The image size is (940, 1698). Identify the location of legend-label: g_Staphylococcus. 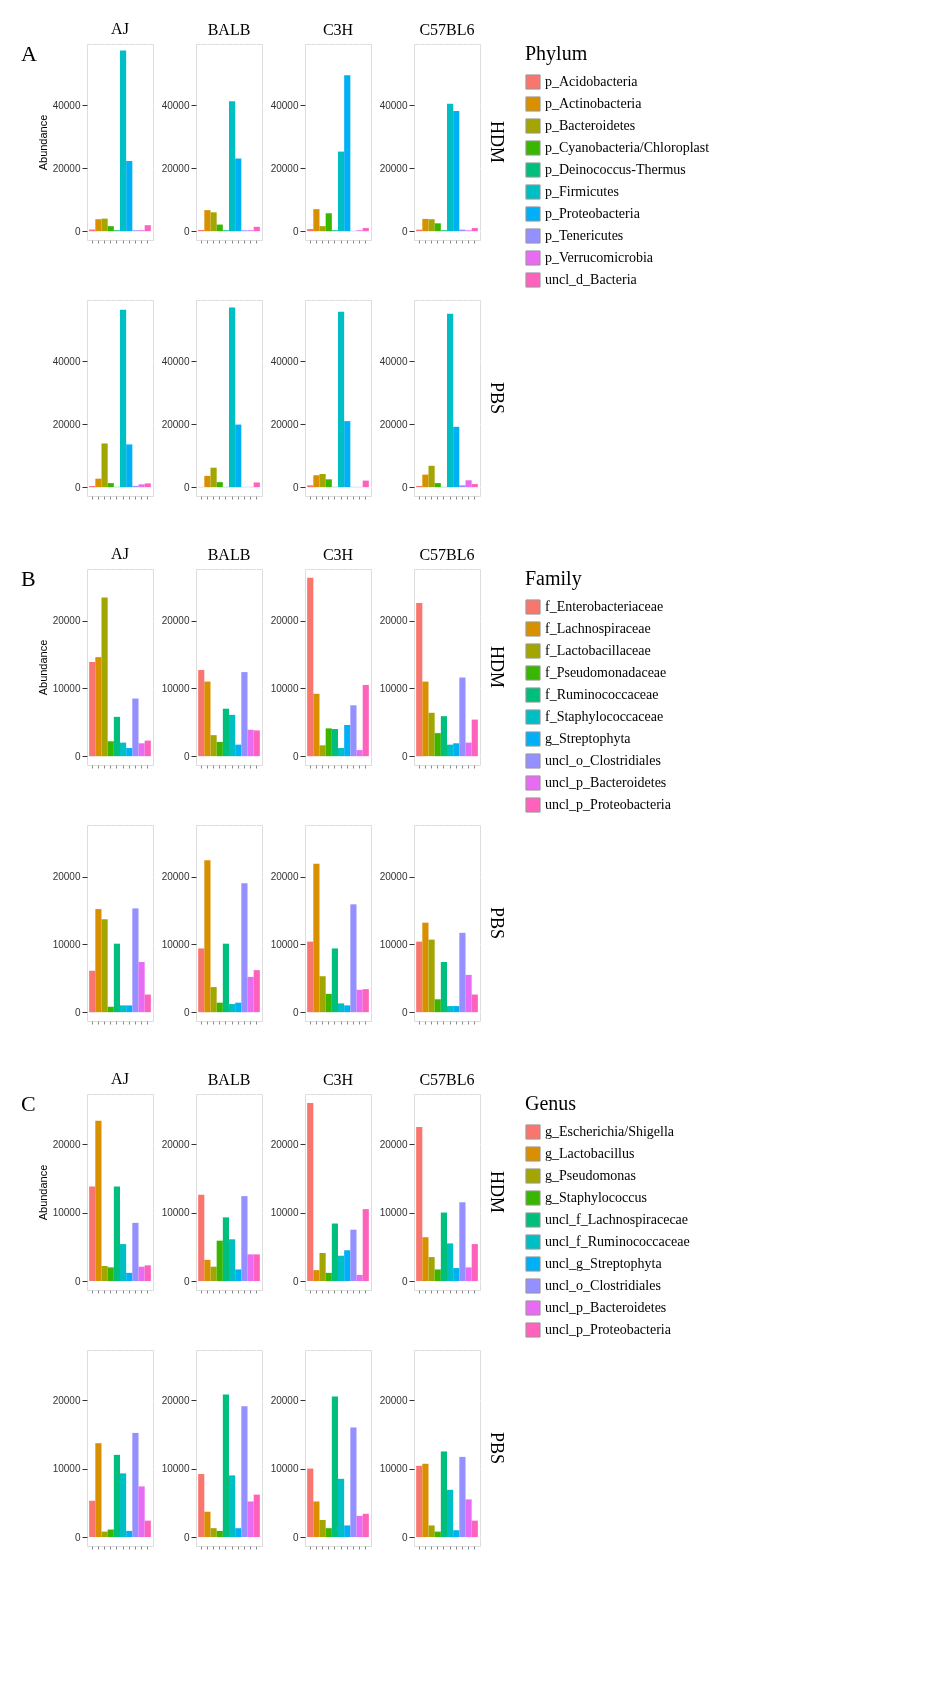
(596, 1197).